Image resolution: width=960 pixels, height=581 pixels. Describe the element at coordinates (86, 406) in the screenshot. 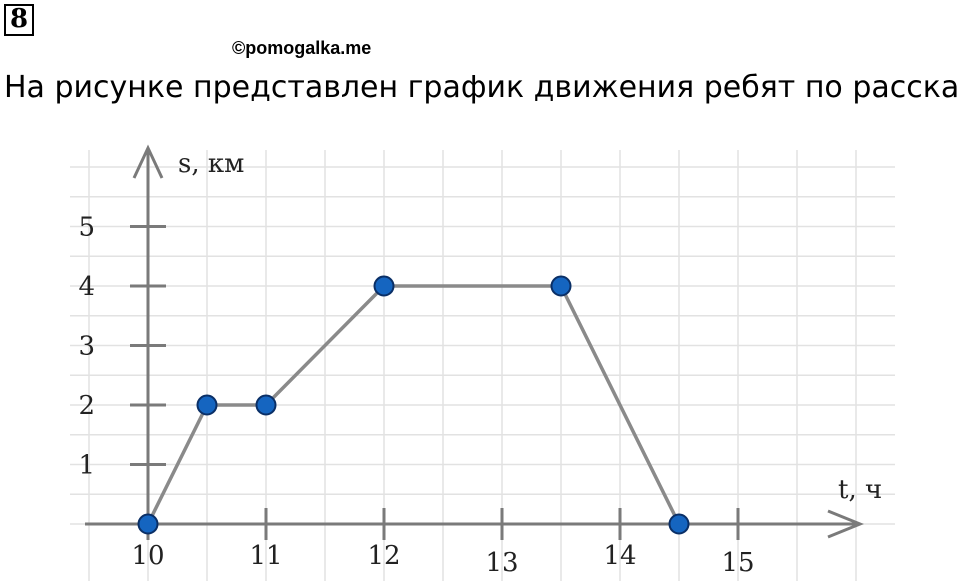

I see `y-tick-label: 2` at that location.